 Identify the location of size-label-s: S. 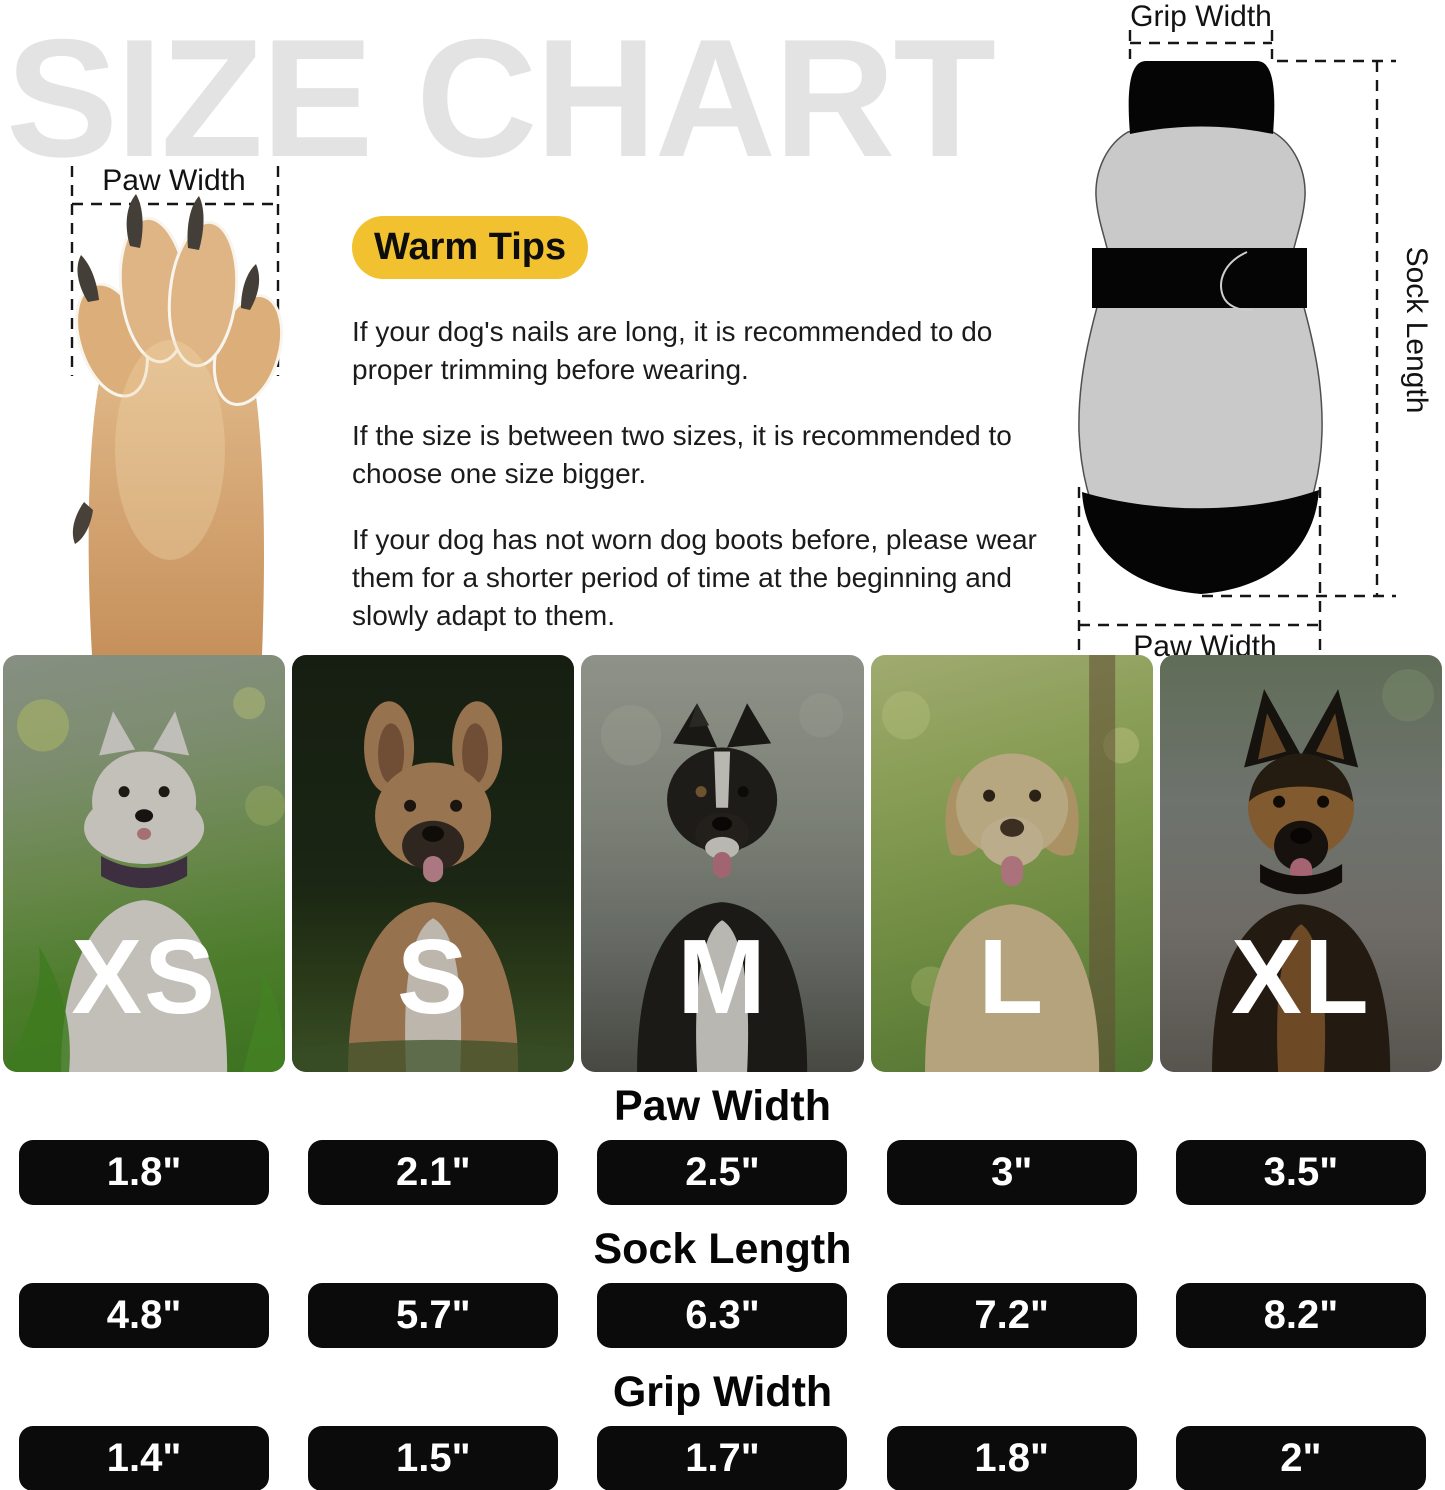
(433, 977).